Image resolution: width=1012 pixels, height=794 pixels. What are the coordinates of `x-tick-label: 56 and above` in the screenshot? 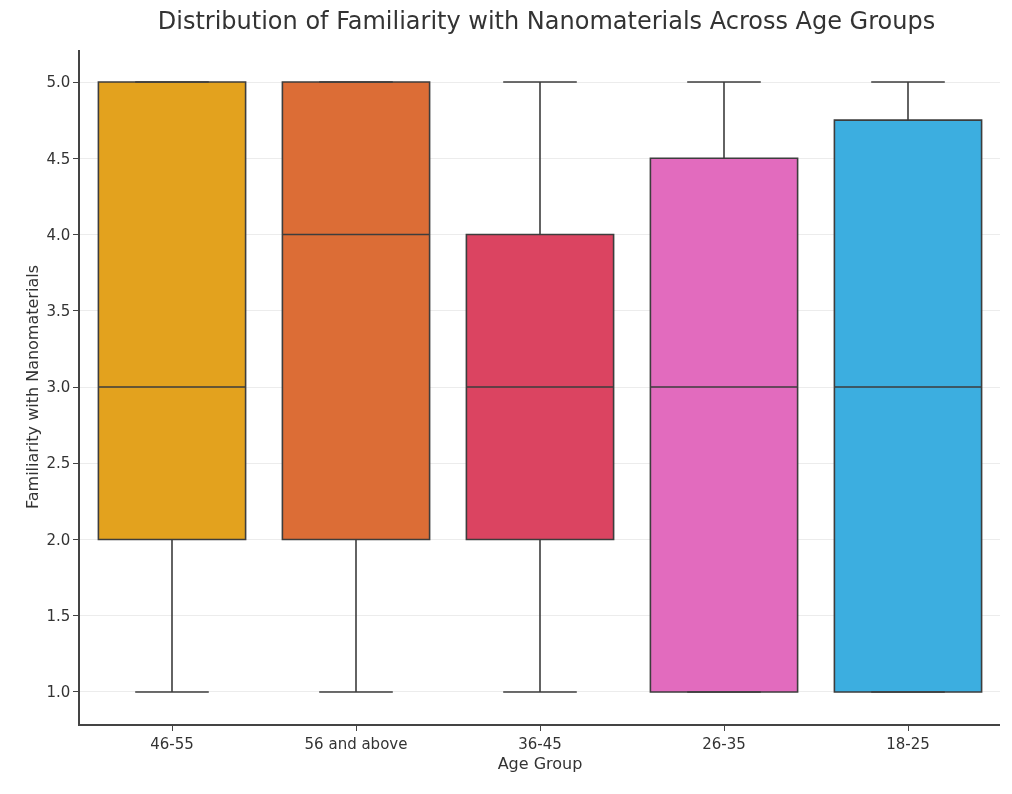 It's located at (356, 743).